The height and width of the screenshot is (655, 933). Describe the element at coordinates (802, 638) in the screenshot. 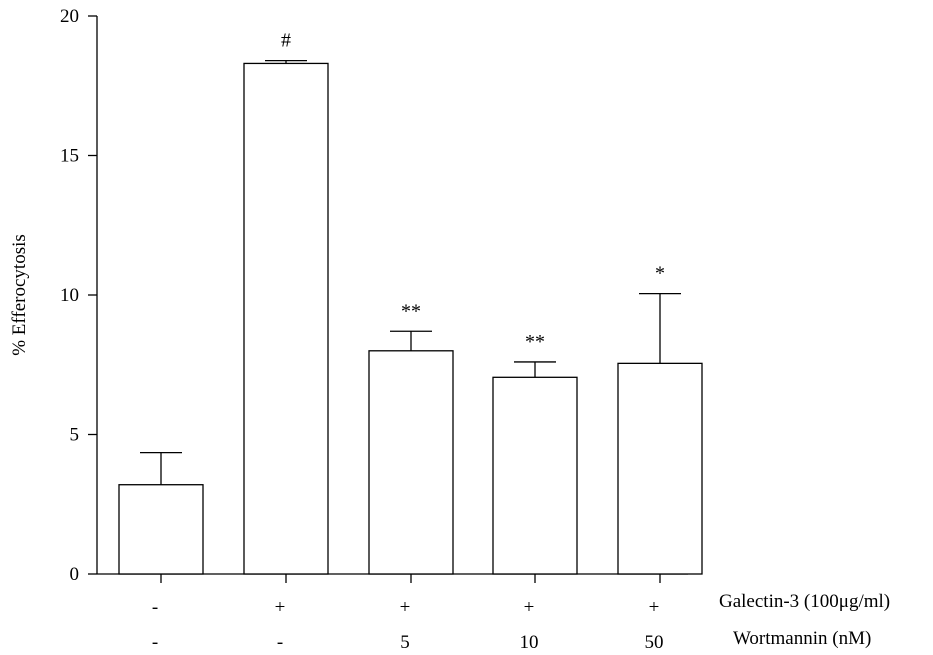

I see `wortmannin-row-label: Wortmannin (nM)` at that location.